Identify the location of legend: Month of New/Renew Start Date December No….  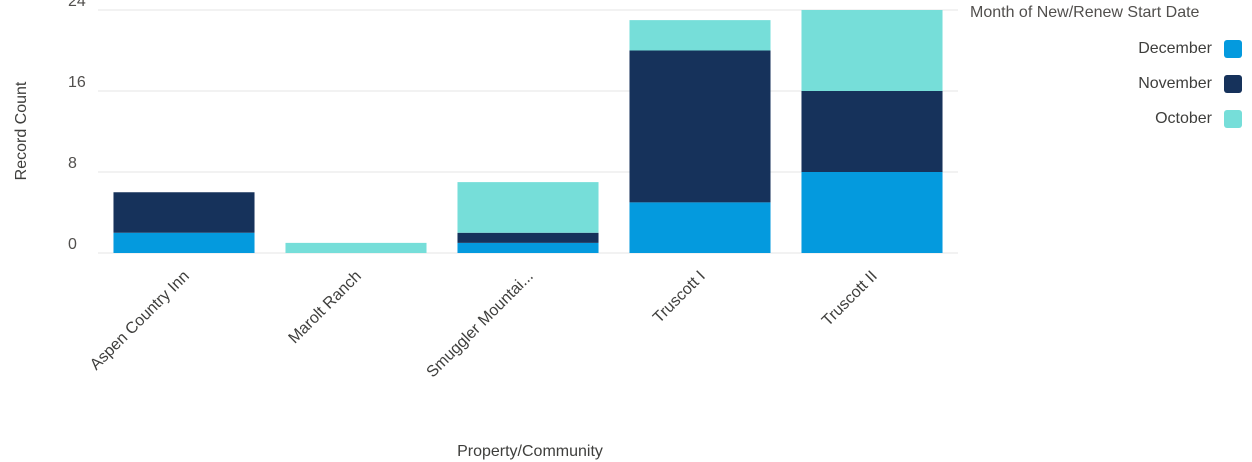
(1108, 70).